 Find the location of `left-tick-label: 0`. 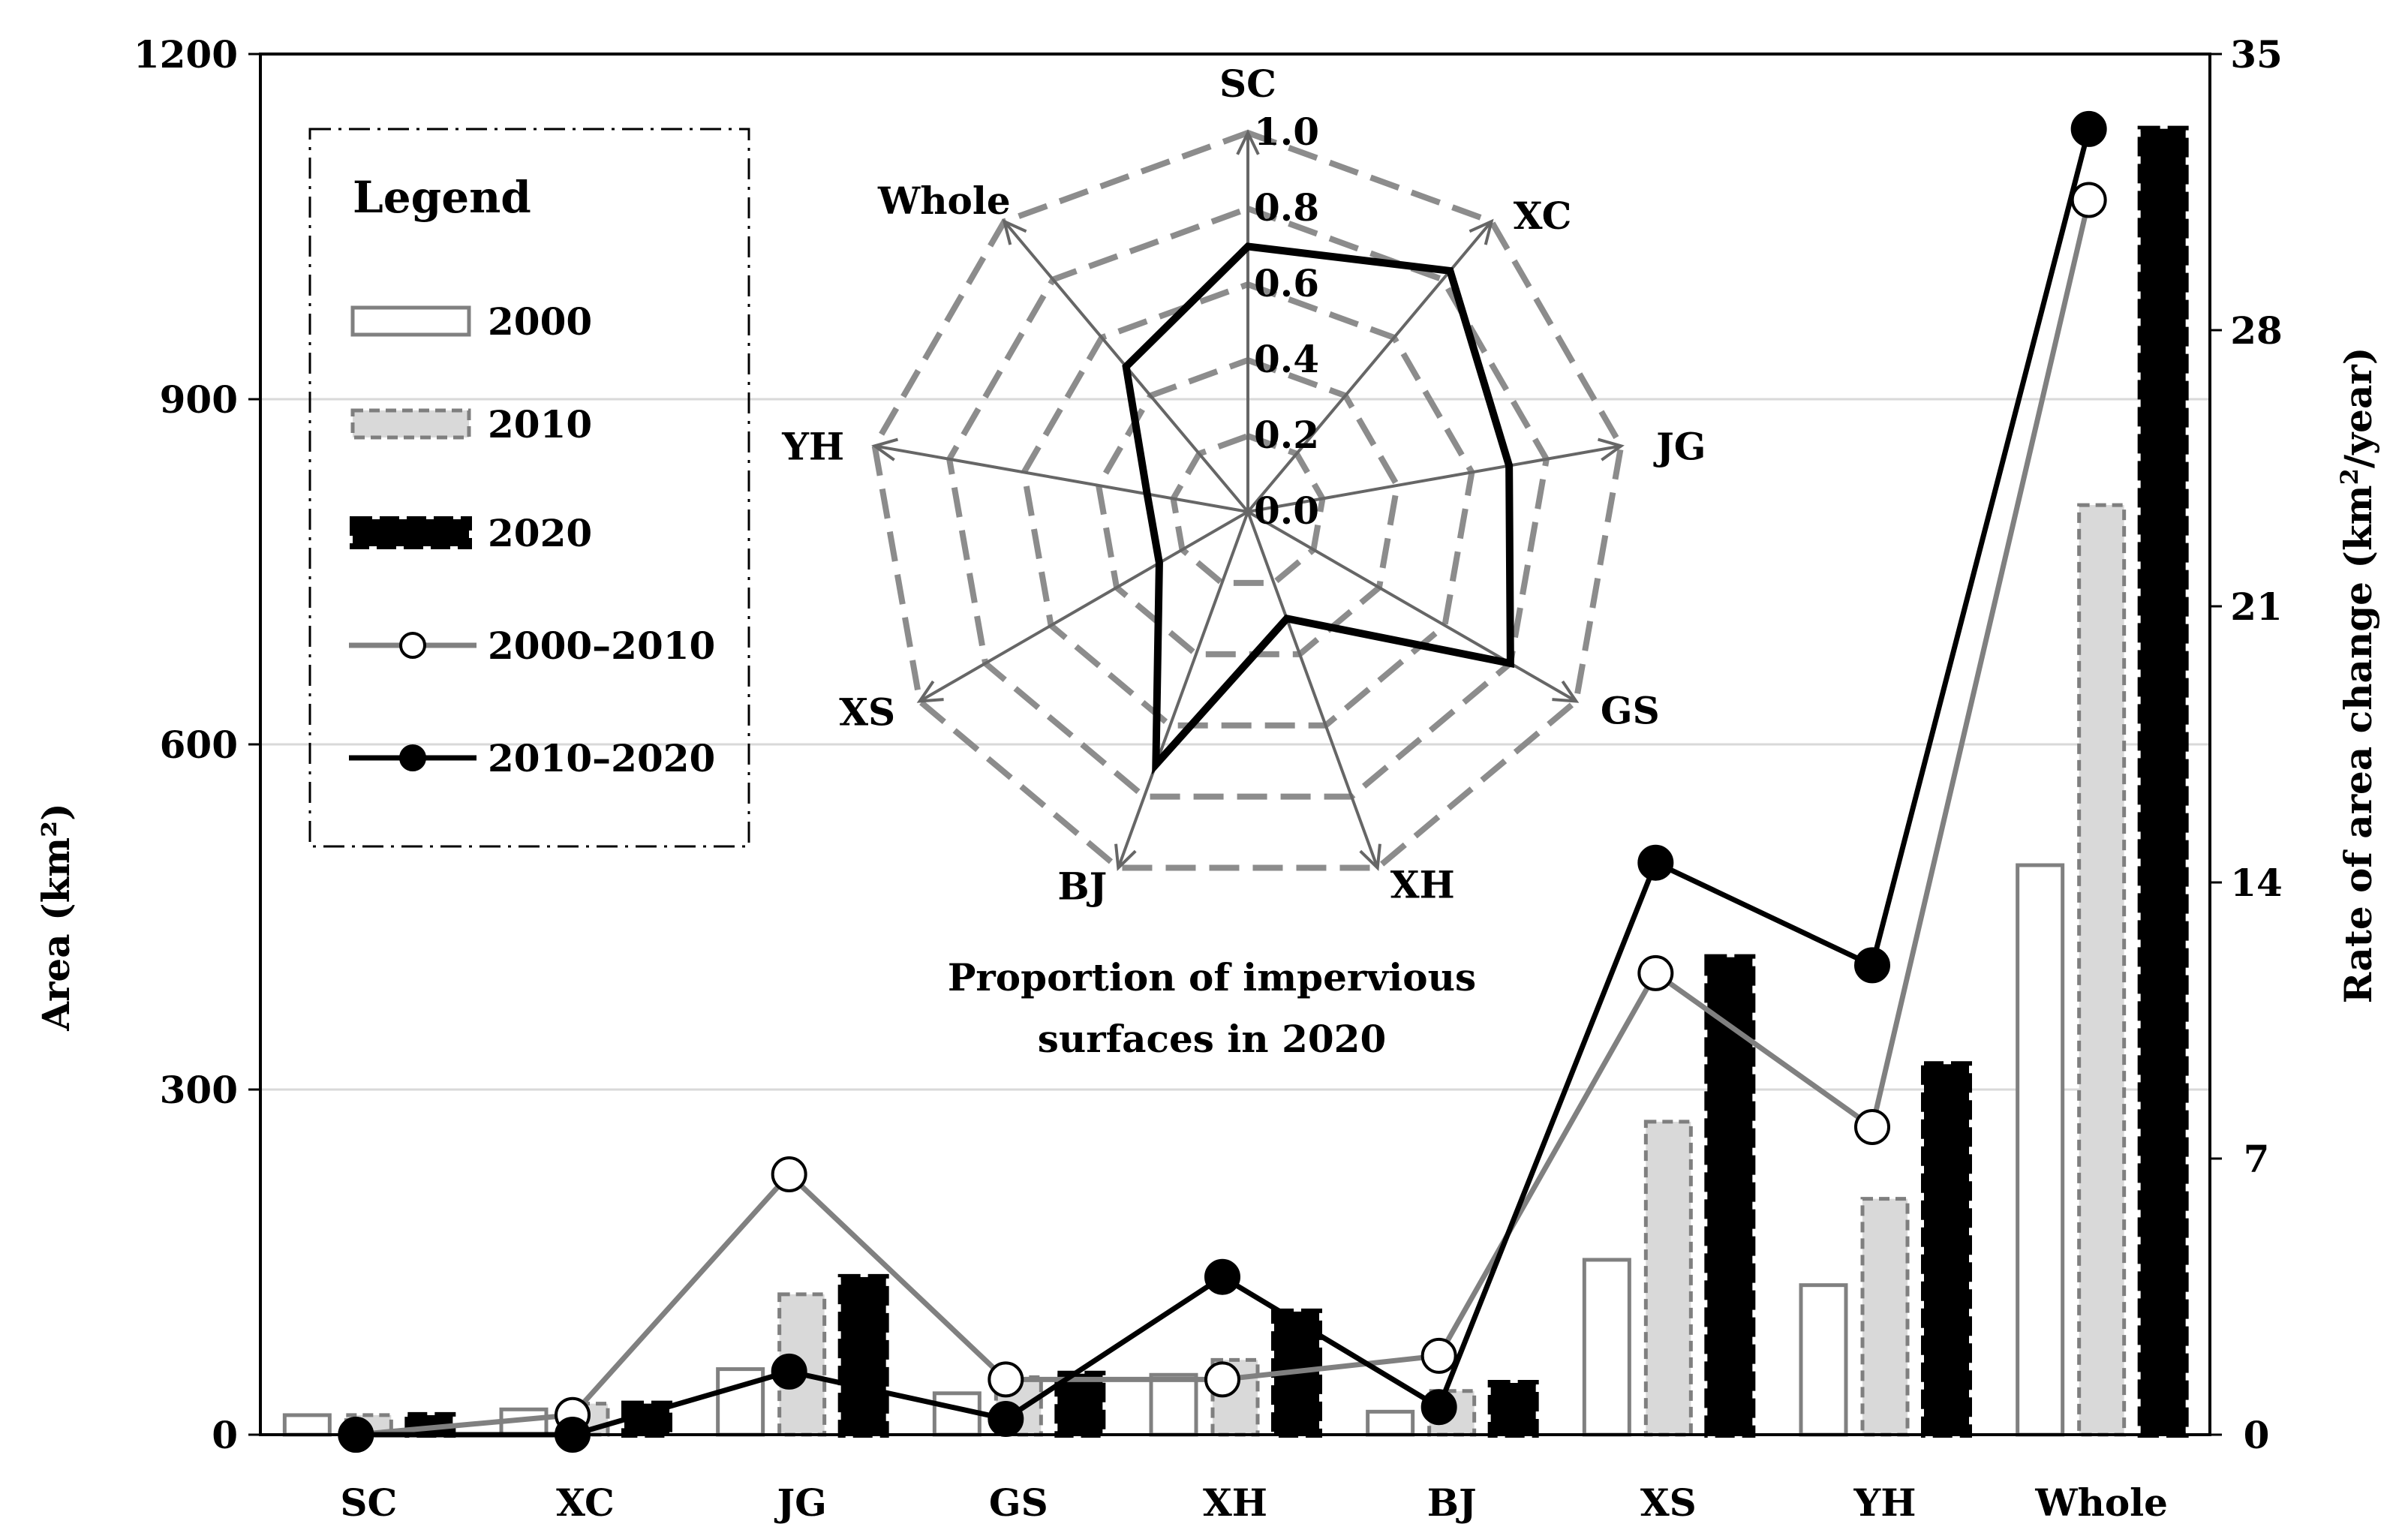

left-tick-label: 0 is located at coordinates (225, 1435).